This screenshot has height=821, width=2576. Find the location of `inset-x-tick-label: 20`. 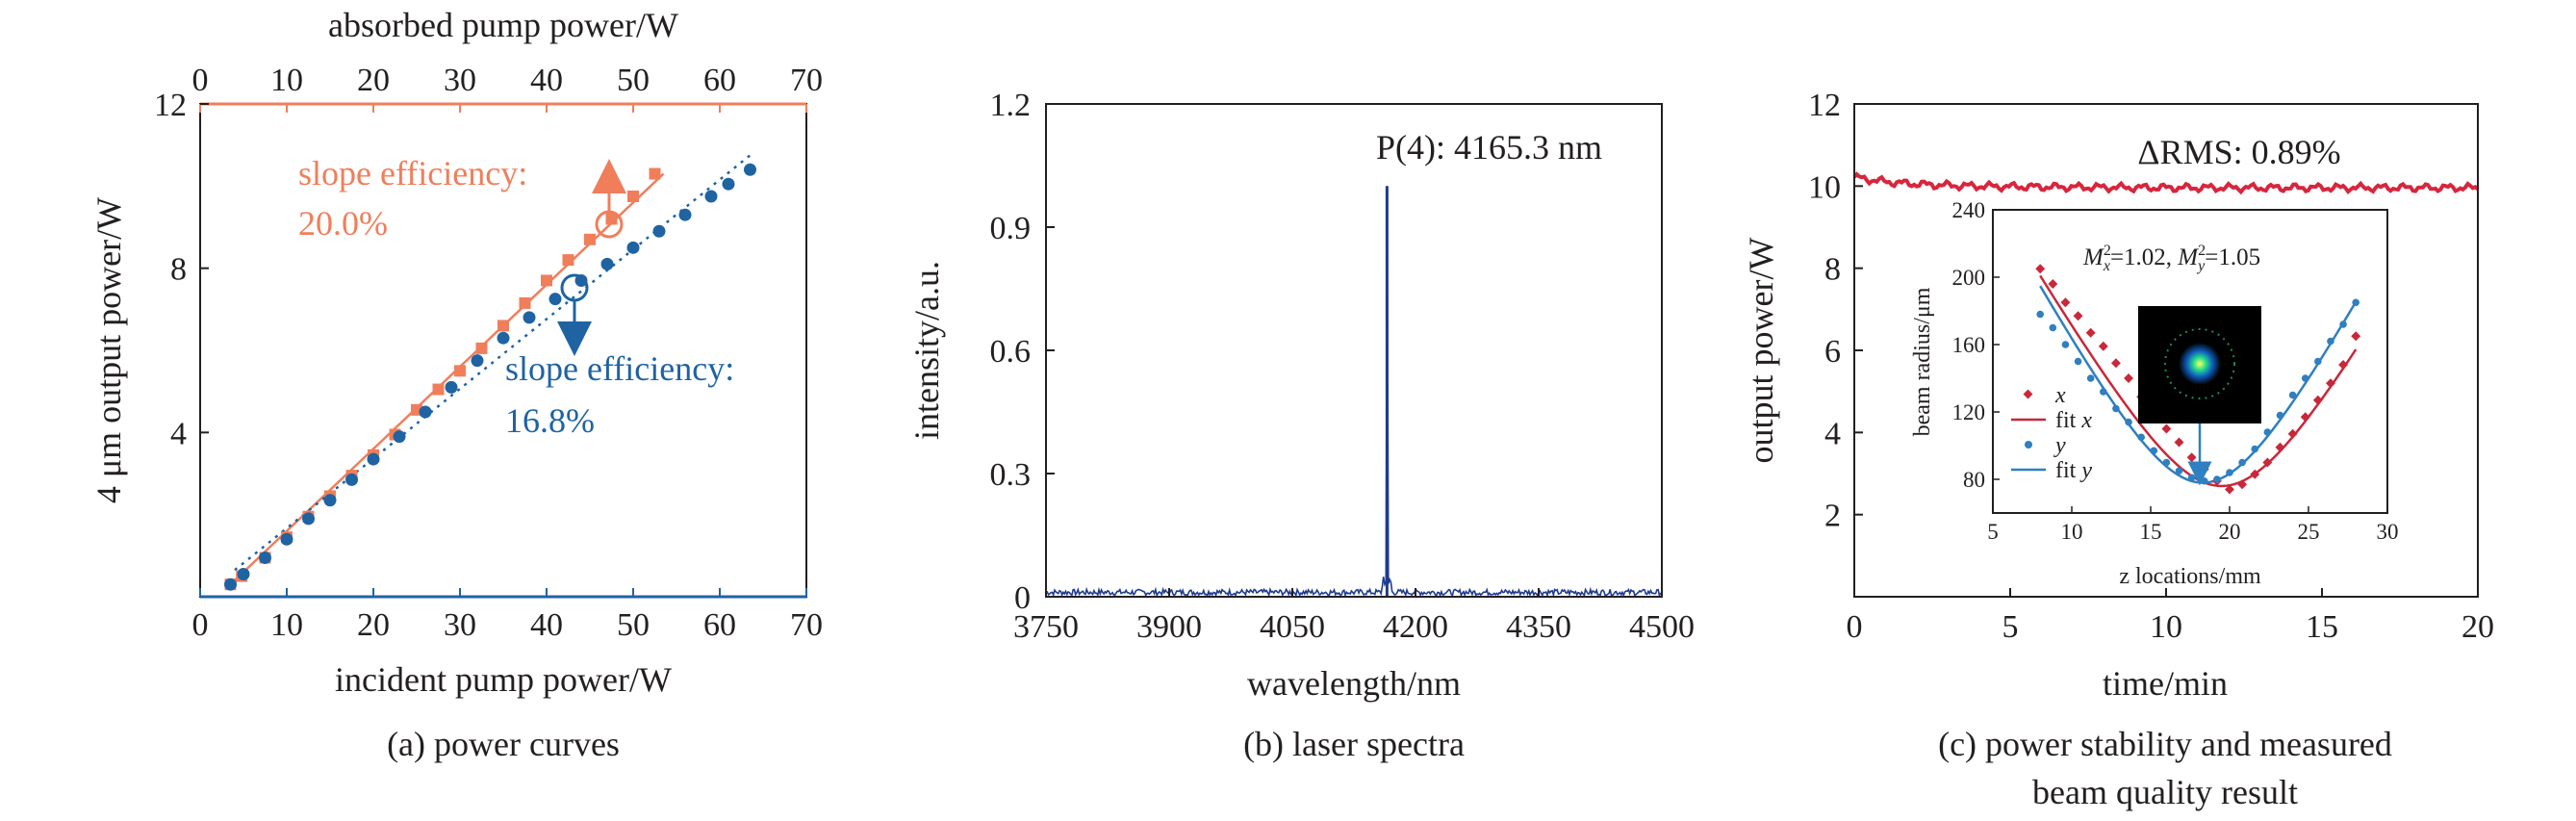

inset-x-tick-label: 20 is located at coordinates (2230, 532).